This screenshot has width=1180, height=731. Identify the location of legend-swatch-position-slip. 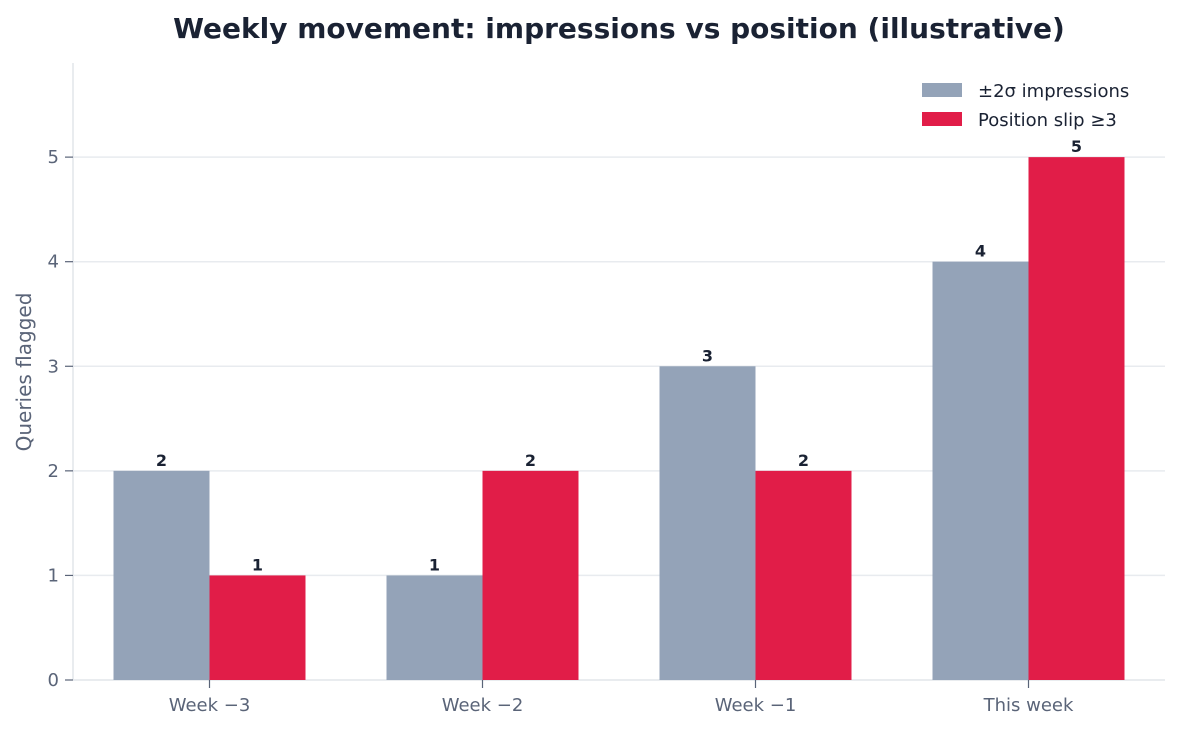
(942, 119).